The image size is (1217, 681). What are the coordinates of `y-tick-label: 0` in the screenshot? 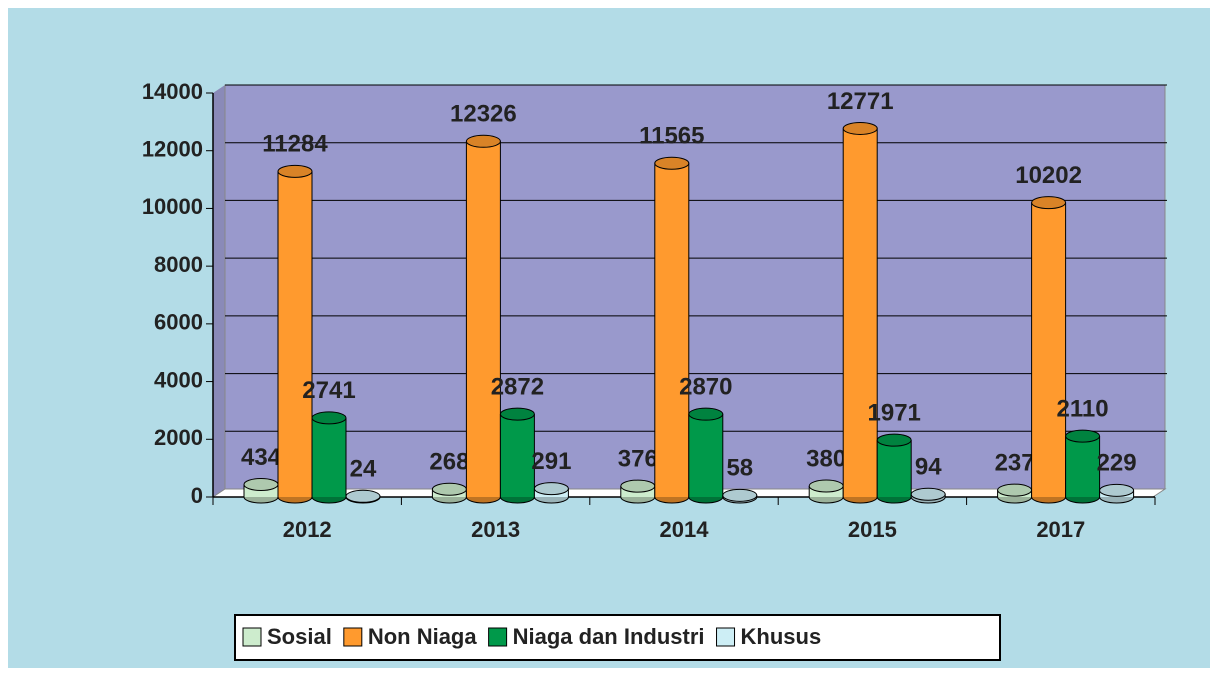 It's located at (197, 495).